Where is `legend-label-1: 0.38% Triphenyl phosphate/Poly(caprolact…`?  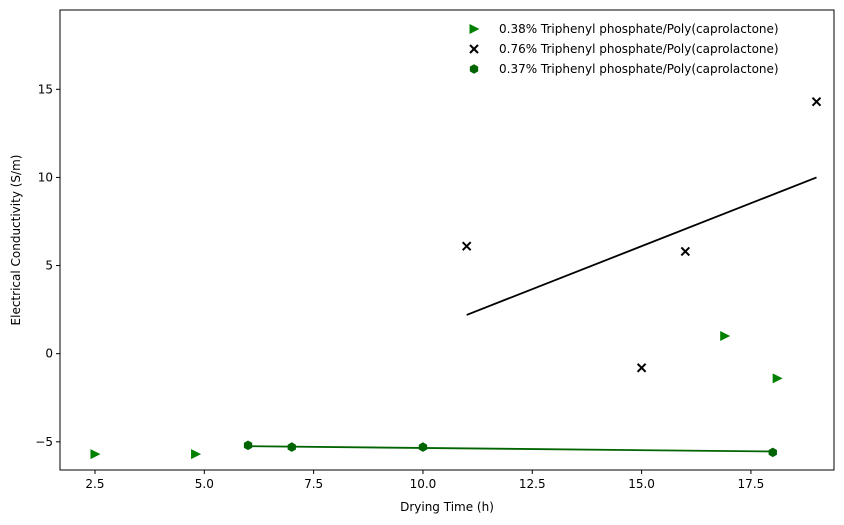 legend-label-1: 0.38% Triphenyl phosphate/Poly(caprolact… is located at coordinates (639, 29).